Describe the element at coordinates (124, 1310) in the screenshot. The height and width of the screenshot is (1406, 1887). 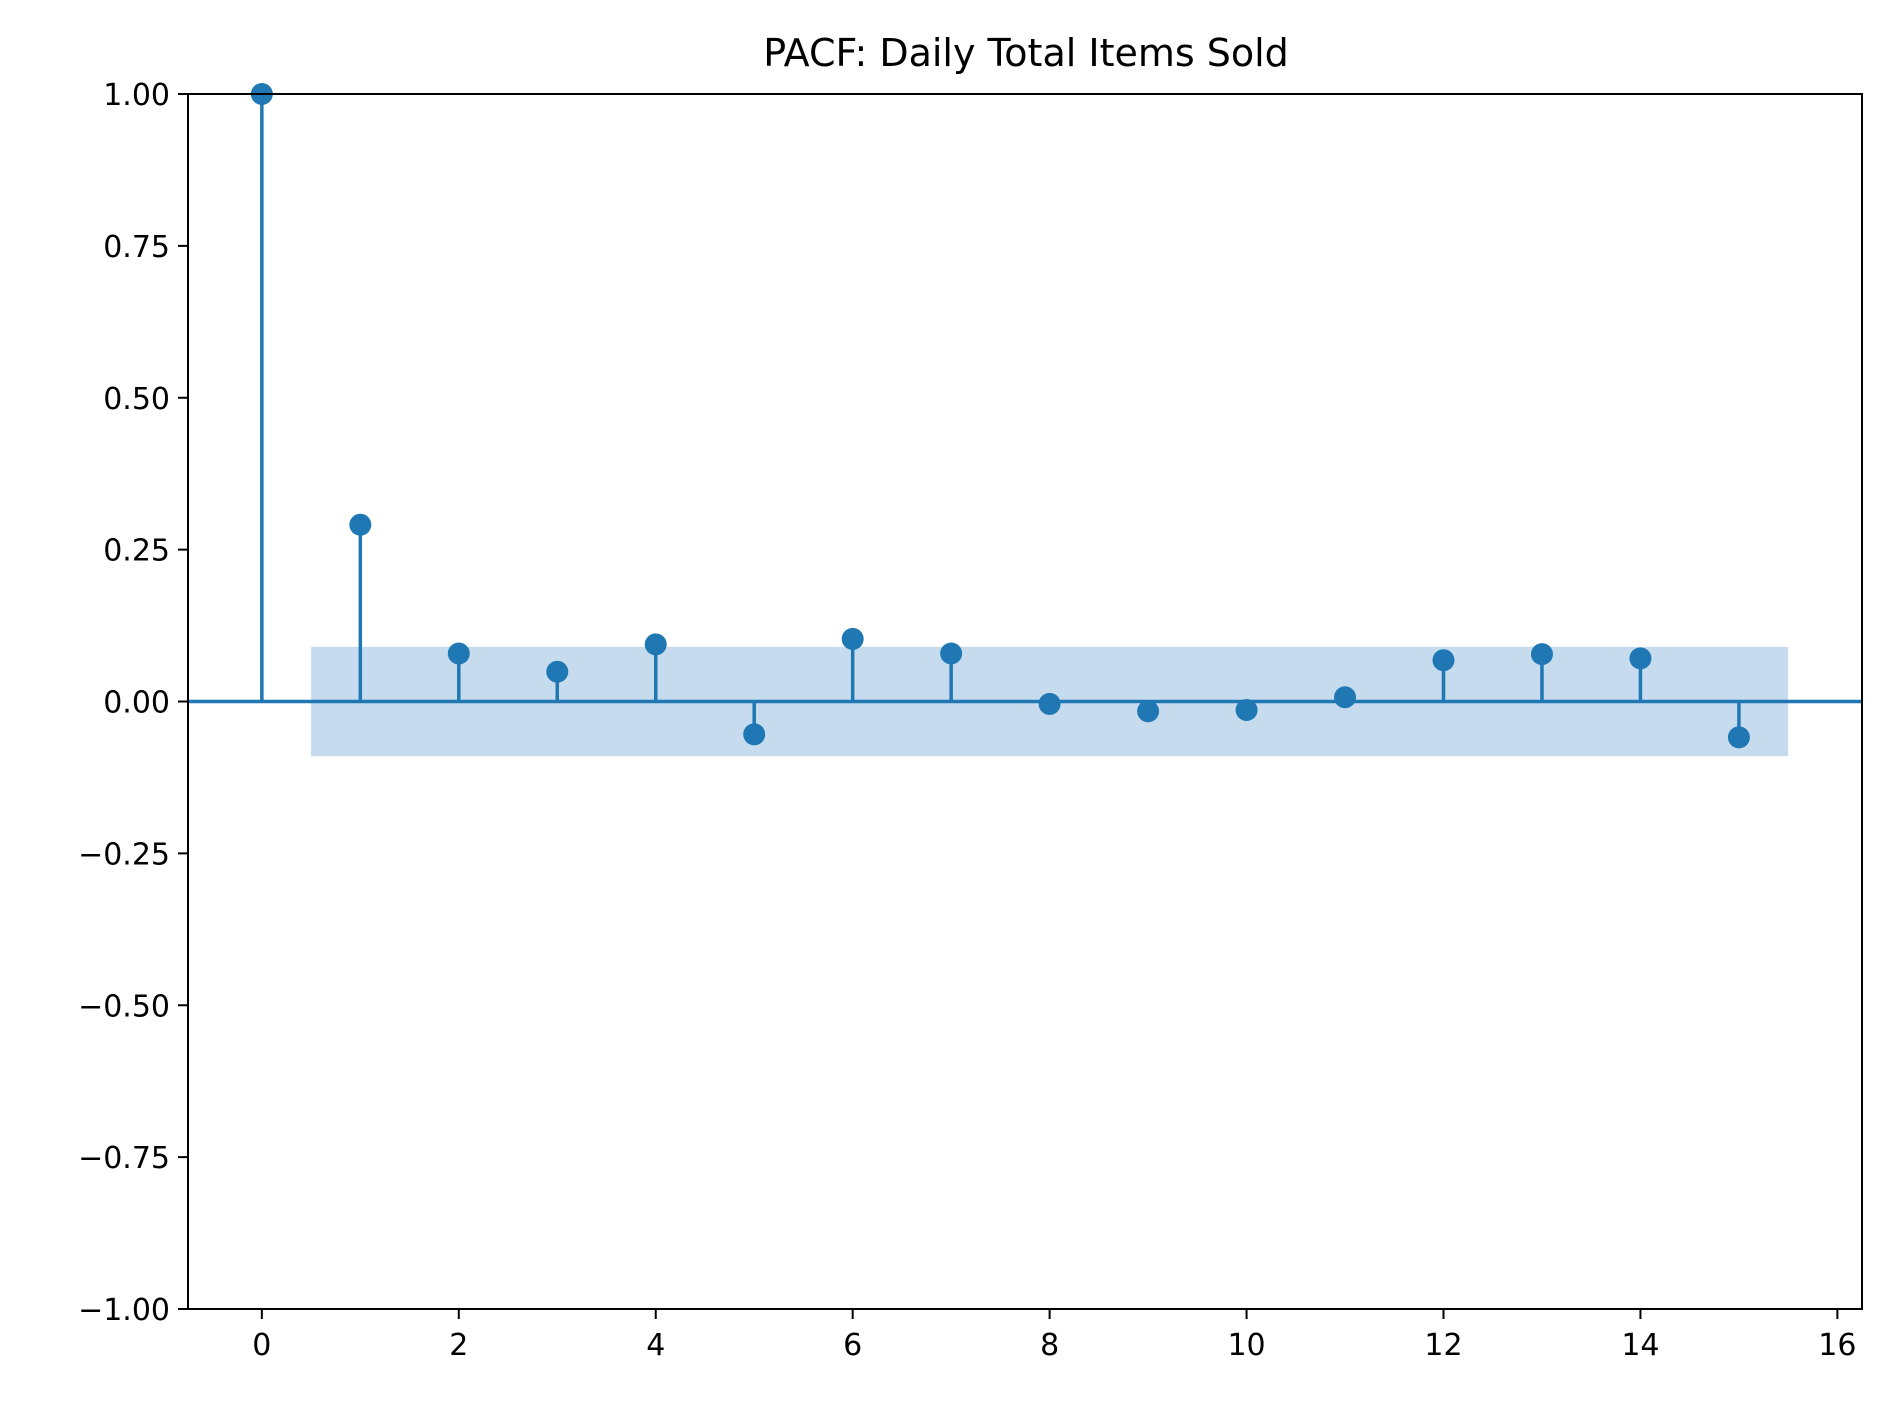
I see `y-tick-label: −1.00` at that location.